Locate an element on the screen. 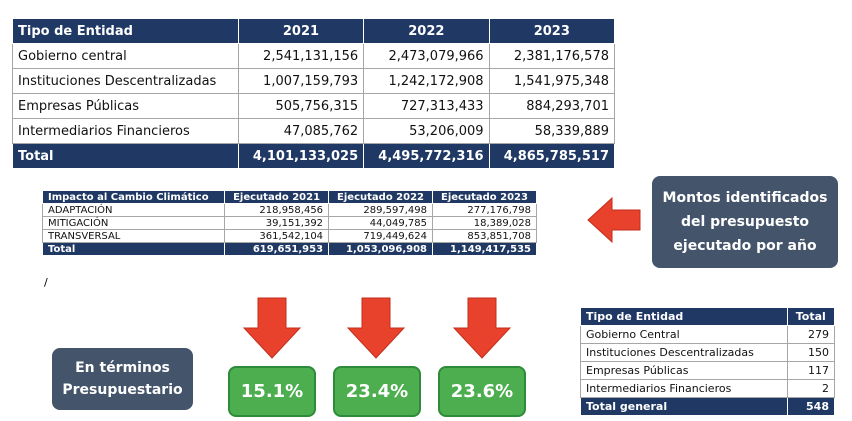 This screenshot has height=421, width=852. table-cell: MITIGACIÓN is located at coordinates (133, 223).